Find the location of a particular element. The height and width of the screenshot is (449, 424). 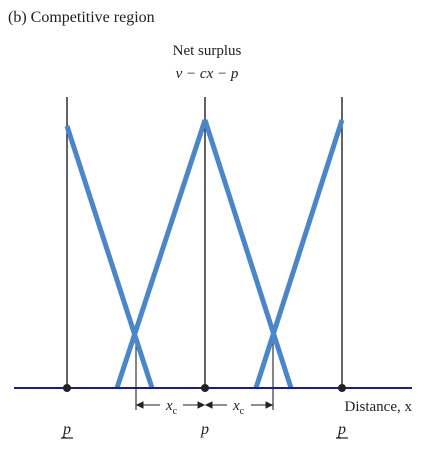

y-axis-formula: v − cx − p is located at coordinates (207, 74).